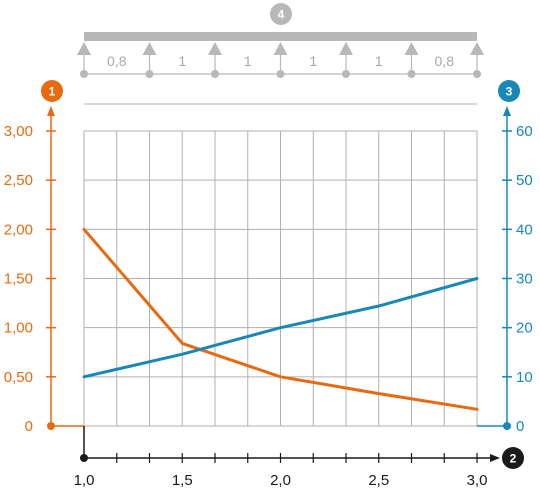 This screenshot has width=540, height=500. I want to click on right-axis-tick-label: 0, so click(520, 426).